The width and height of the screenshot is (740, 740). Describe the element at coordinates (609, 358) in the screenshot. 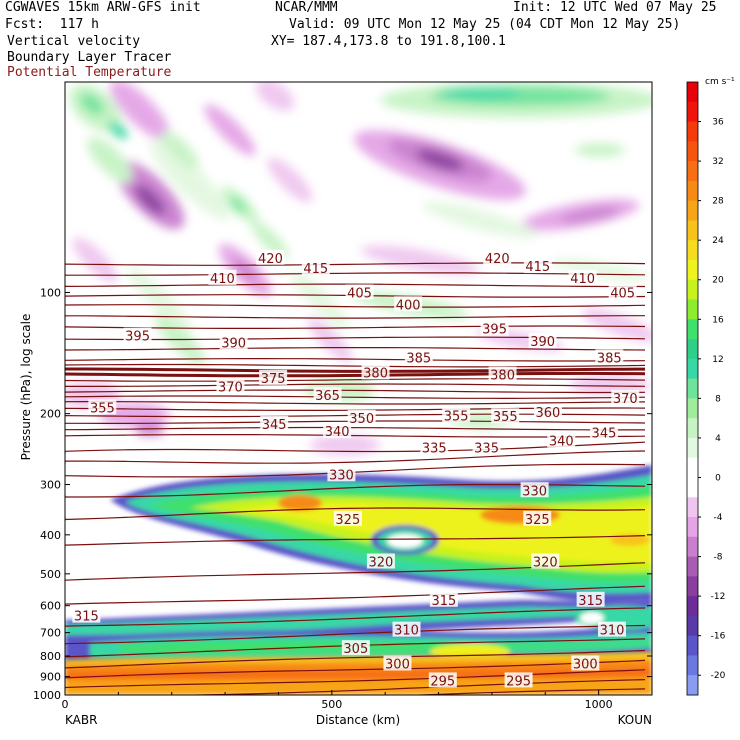

I see `theta-label: 385` at that location.